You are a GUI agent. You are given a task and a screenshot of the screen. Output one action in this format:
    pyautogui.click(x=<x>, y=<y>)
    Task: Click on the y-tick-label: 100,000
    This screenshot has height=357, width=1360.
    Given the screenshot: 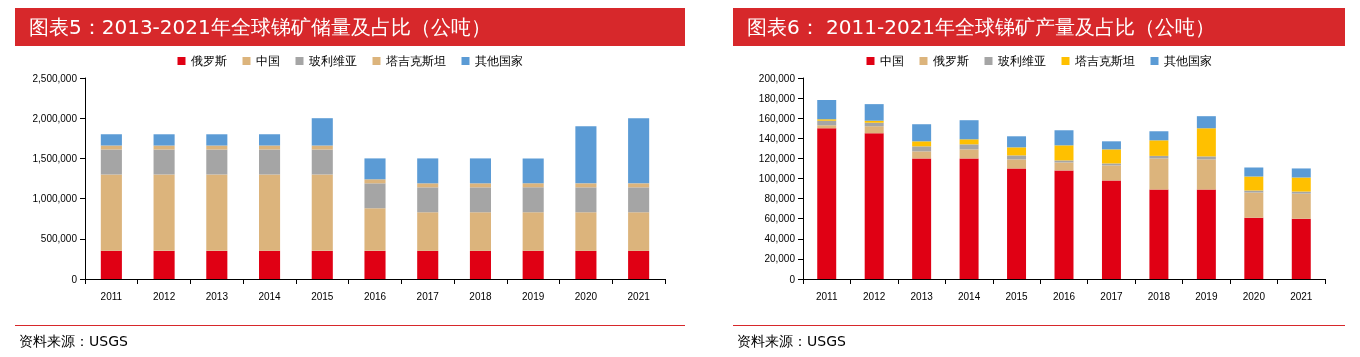 What is the action you would take?
    pyautogui.click(x=777, y=178)
    